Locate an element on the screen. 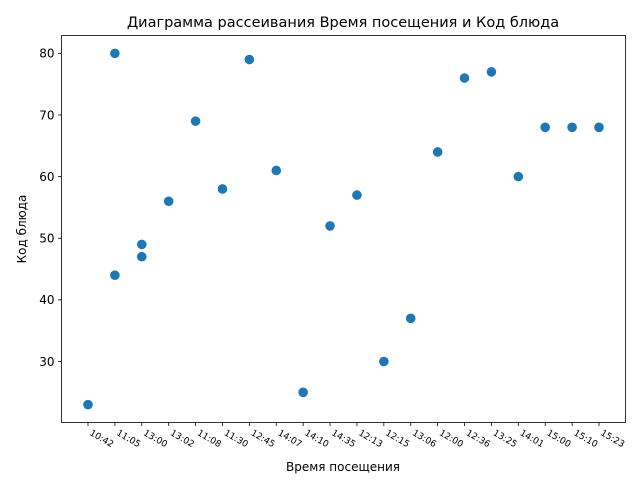 The height and width of the screenshot is (480, 640). x-tick-label: 12:13 is located at coordinates (369, 439).